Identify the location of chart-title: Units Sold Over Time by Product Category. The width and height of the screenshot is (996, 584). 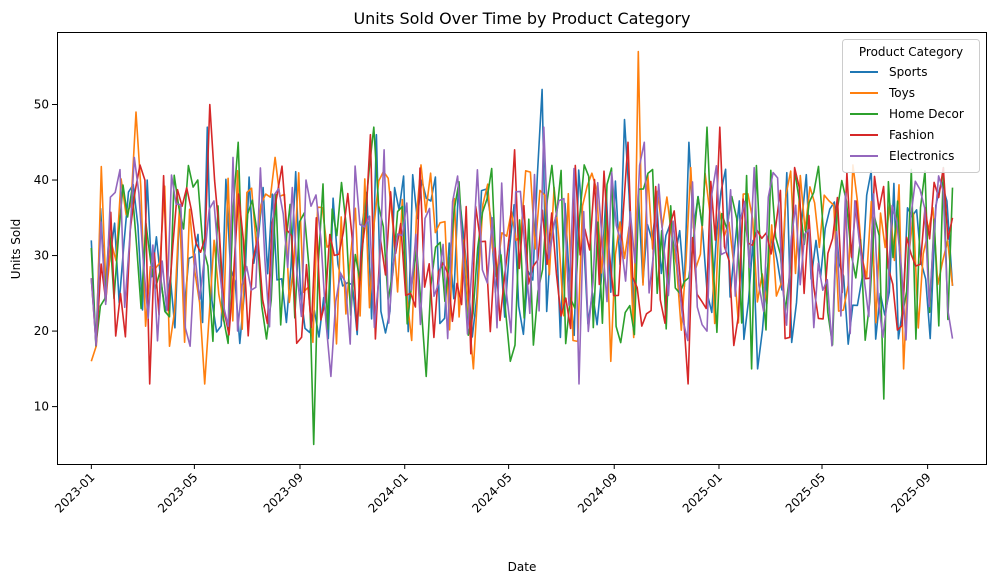
(521, 18).